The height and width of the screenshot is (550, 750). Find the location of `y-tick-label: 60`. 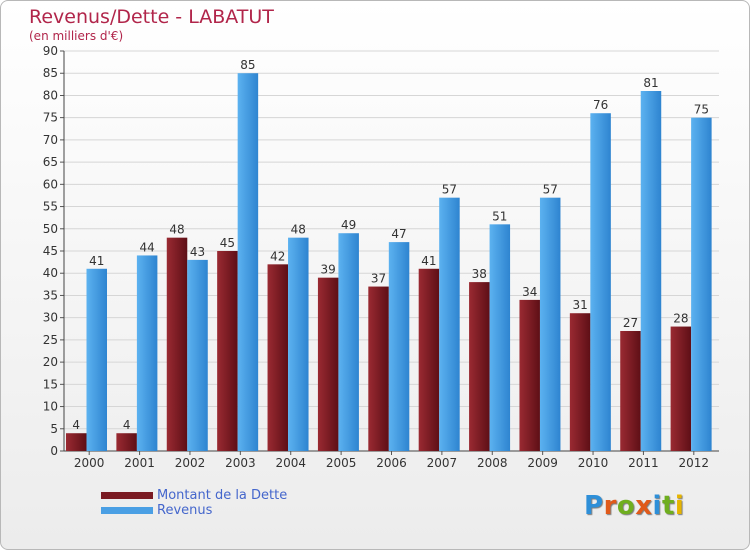

y-tick-label: 60 is located at coordinates (50, 184).